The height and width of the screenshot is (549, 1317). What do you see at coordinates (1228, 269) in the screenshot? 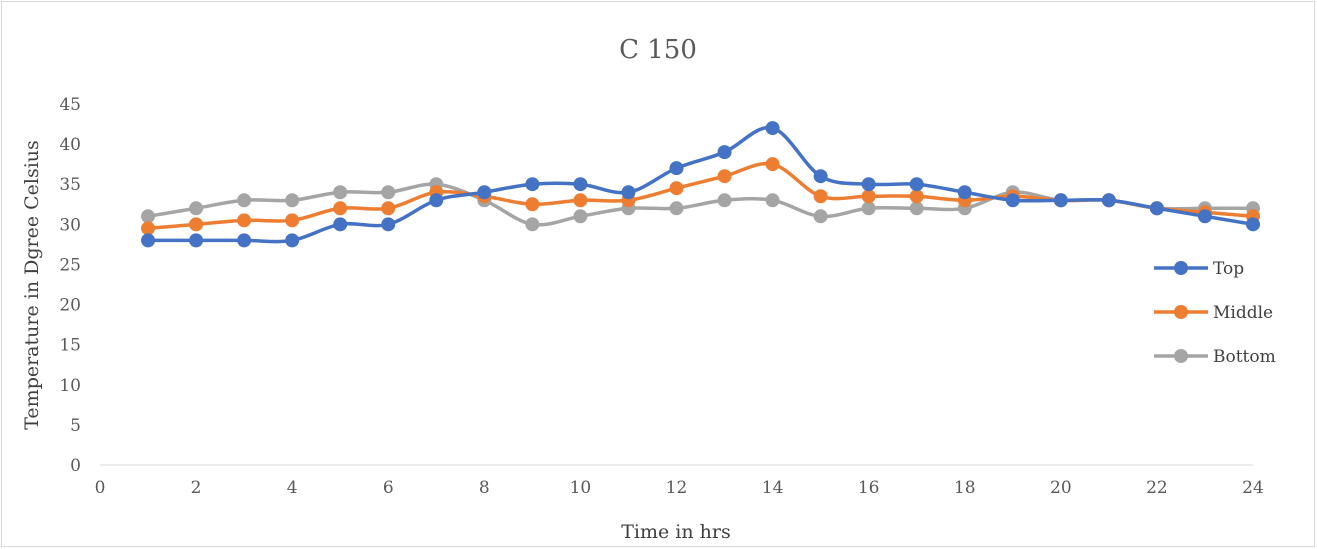
I see `legend-label-top: Top` at bounding box center [1228, 269].